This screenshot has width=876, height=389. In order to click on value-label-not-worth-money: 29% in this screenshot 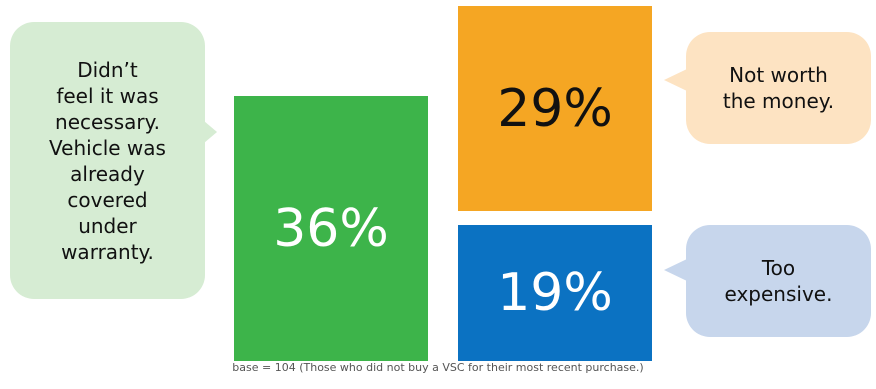, I will do `click(555, 108)`.